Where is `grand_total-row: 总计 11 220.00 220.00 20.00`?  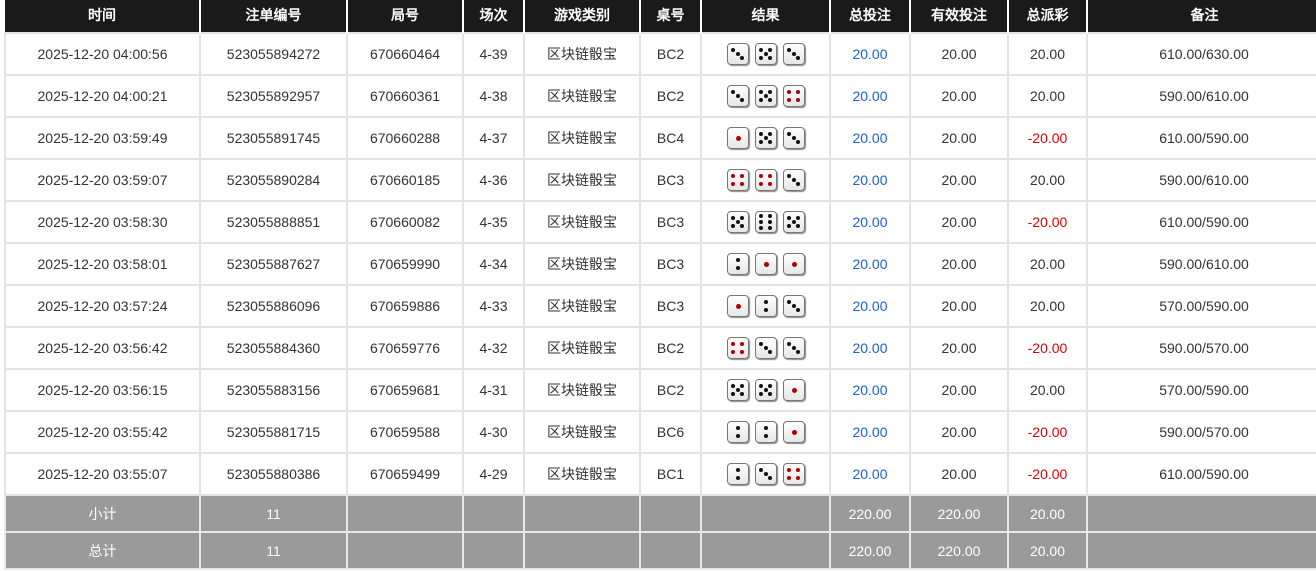 grand_total-row: 总计 11 220.00 220.00 20.00 is located at coordinates (660, 550).